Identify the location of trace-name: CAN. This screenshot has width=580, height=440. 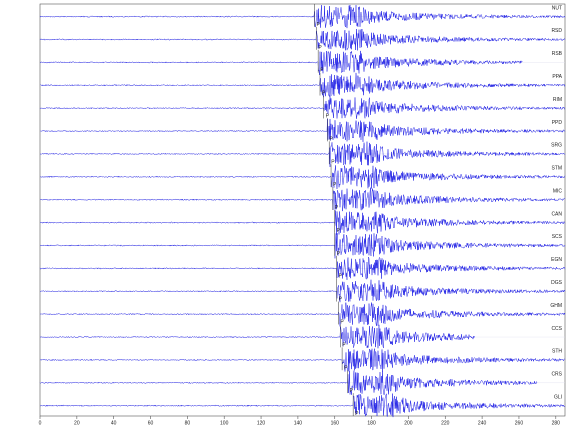
(556, 214).